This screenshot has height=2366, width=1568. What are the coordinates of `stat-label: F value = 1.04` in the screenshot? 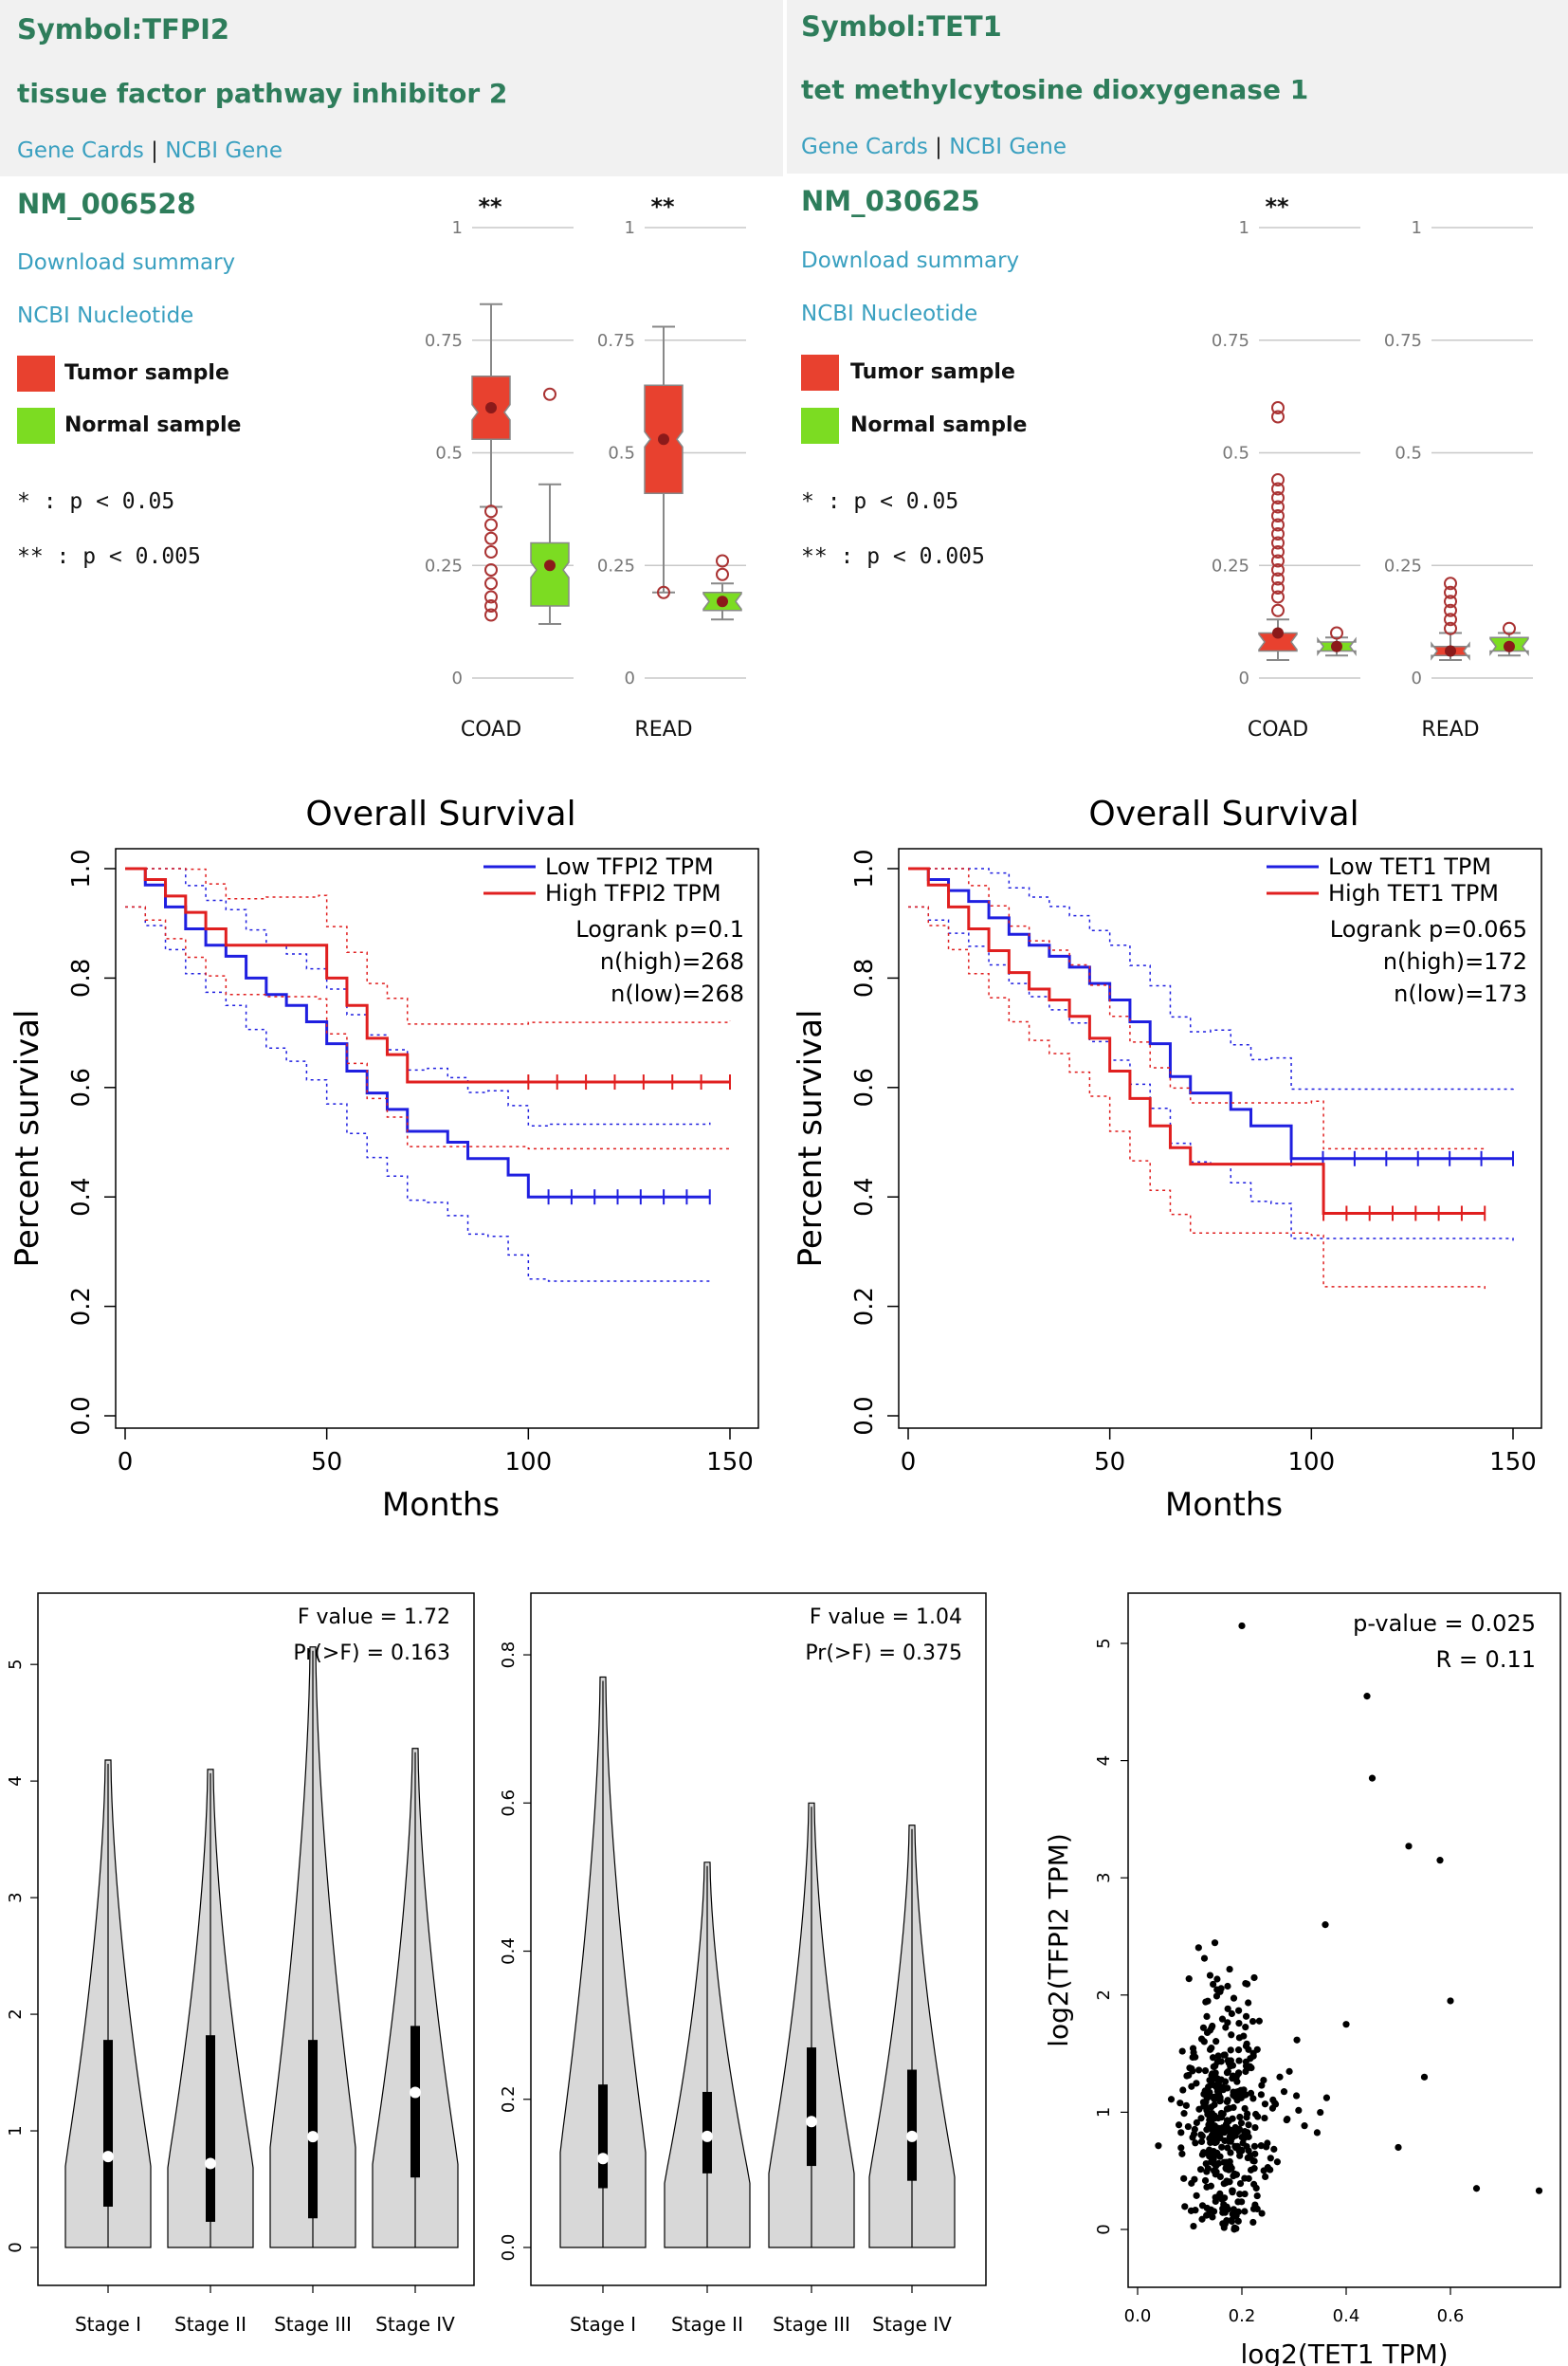 It's located at (886, 1617).